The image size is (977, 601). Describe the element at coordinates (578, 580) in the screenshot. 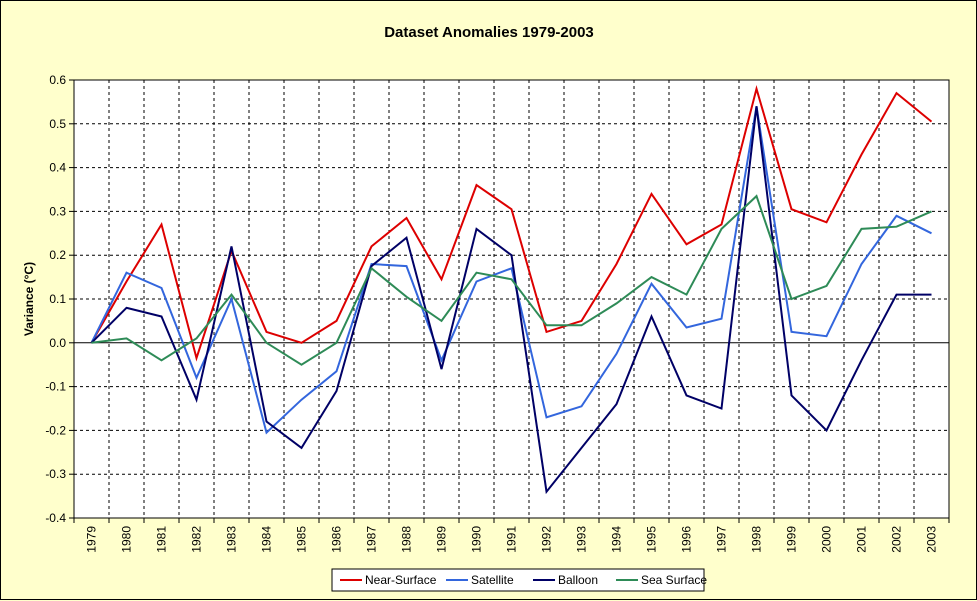

I see `legend-label-balloon: Balloon` at that location.